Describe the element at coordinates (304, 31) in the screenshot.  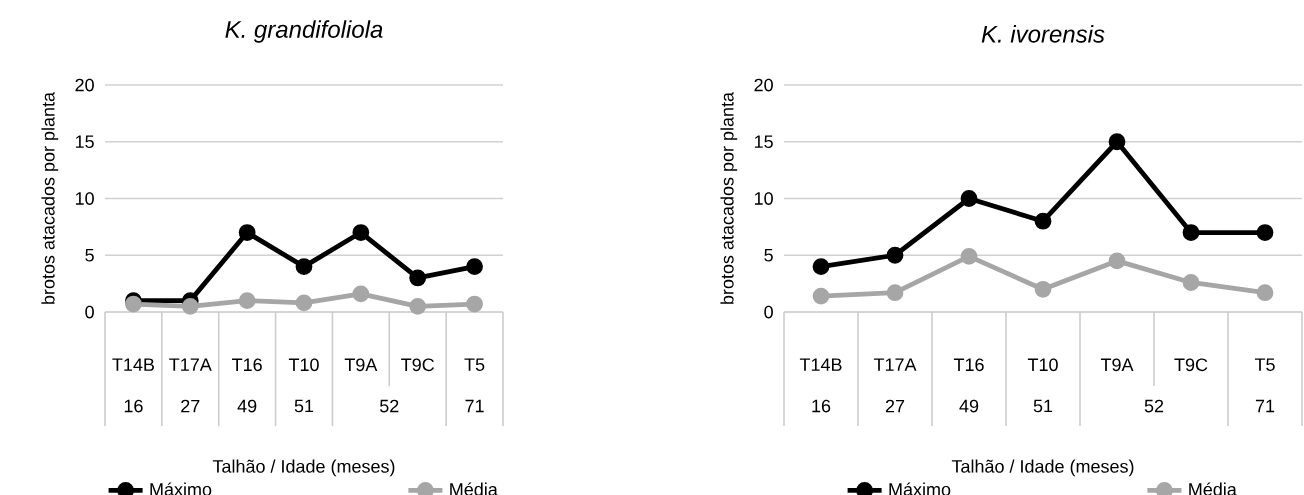
I see `chart-title: K. grandifoliola` at that location.